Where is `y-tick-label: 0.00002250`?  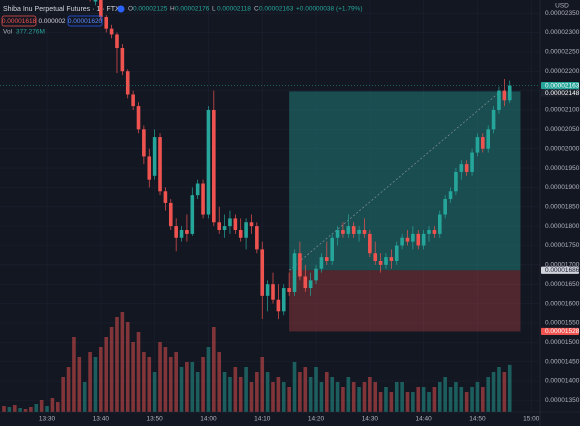
y-tick-label: 0.00002250 is located at coordinates (562, 52).